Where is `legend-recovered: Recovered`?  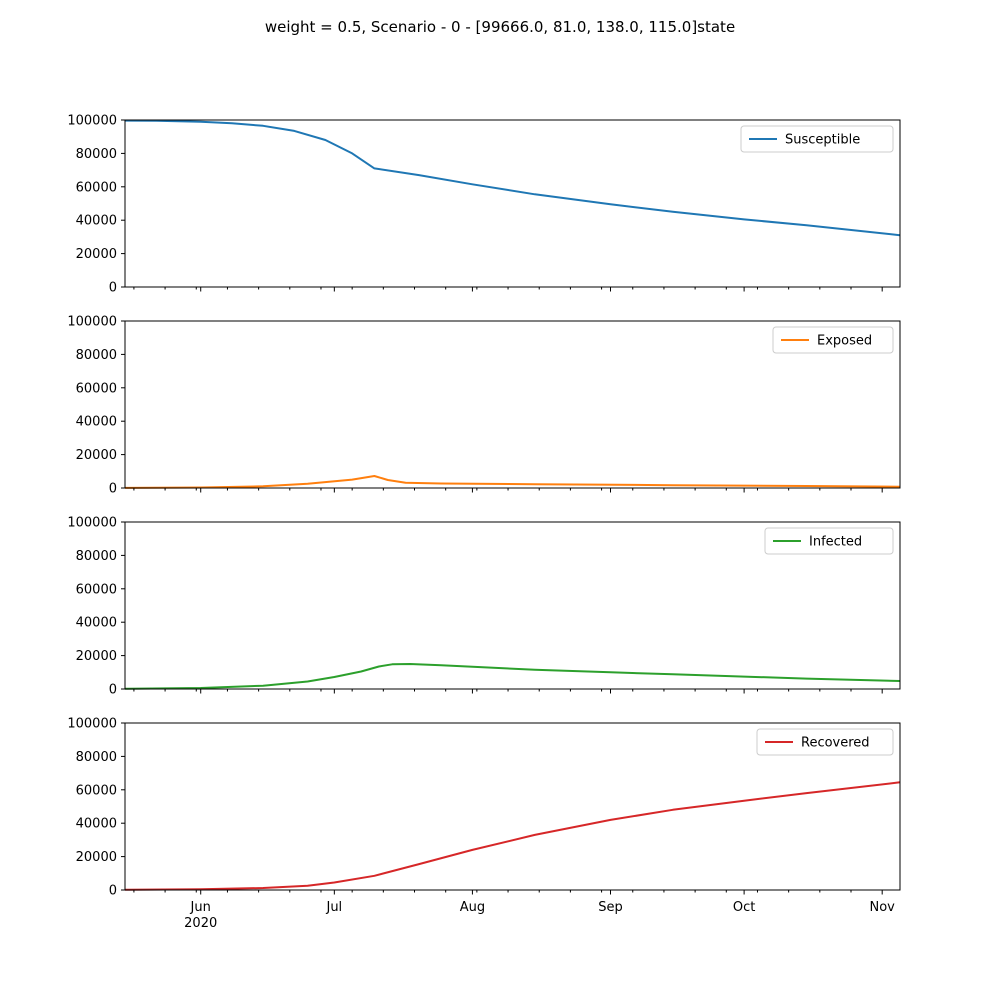
legend-recovered: Recovered is located at coordinates (825, 742).